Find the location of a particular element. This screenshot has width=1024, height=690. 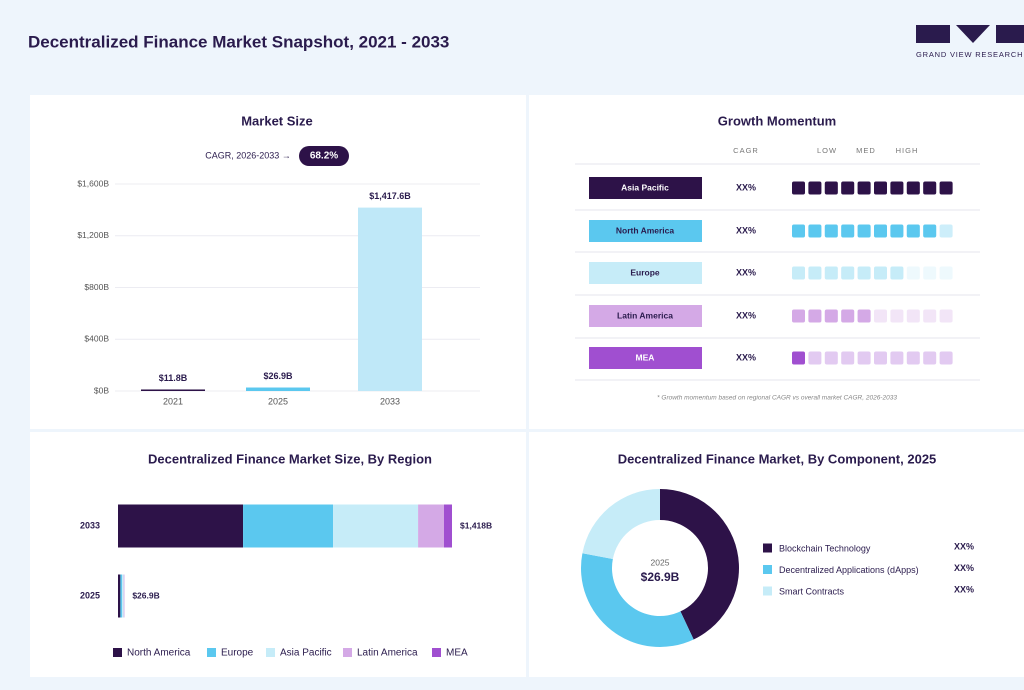

legend-label: MEA is located at coordinates (457, 653).